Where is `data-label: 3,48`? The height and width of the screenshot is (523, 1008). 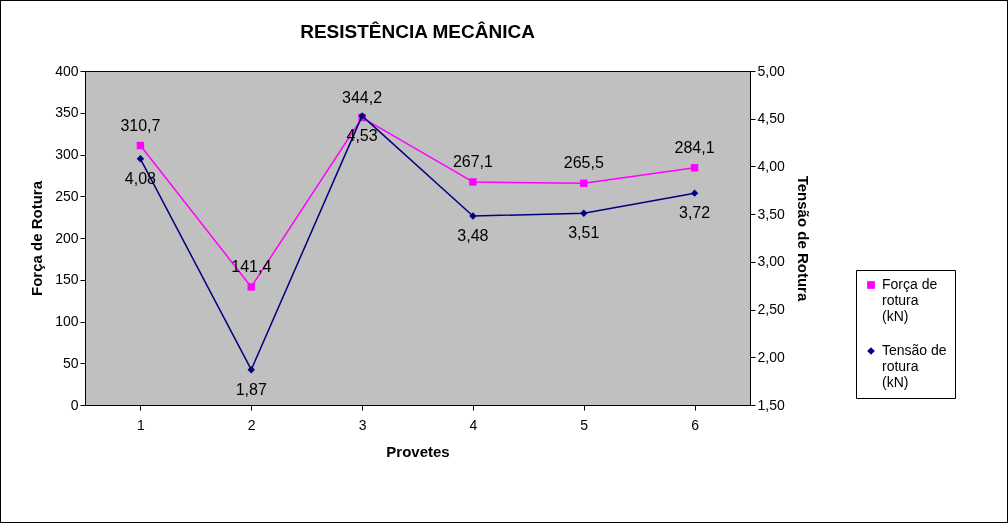 data-label: 3,48 is located at coordinates (473, 236).